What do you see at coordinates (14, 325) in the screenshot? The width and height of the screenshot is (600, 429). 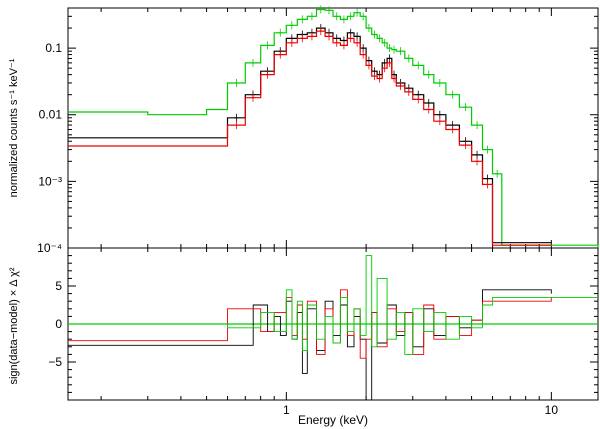 I see `bottom-y-axis-label: sign(data−model) × Δ χ²` at bounding box center [14, 325].